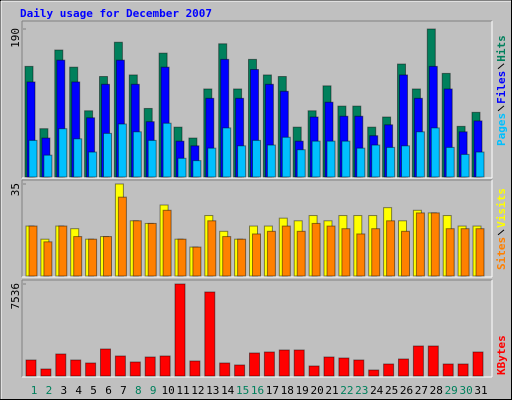 Image resolution: width=512 pixels, height=400 pixels. I want to click on x-tick-label: 16, so click(257, 390).